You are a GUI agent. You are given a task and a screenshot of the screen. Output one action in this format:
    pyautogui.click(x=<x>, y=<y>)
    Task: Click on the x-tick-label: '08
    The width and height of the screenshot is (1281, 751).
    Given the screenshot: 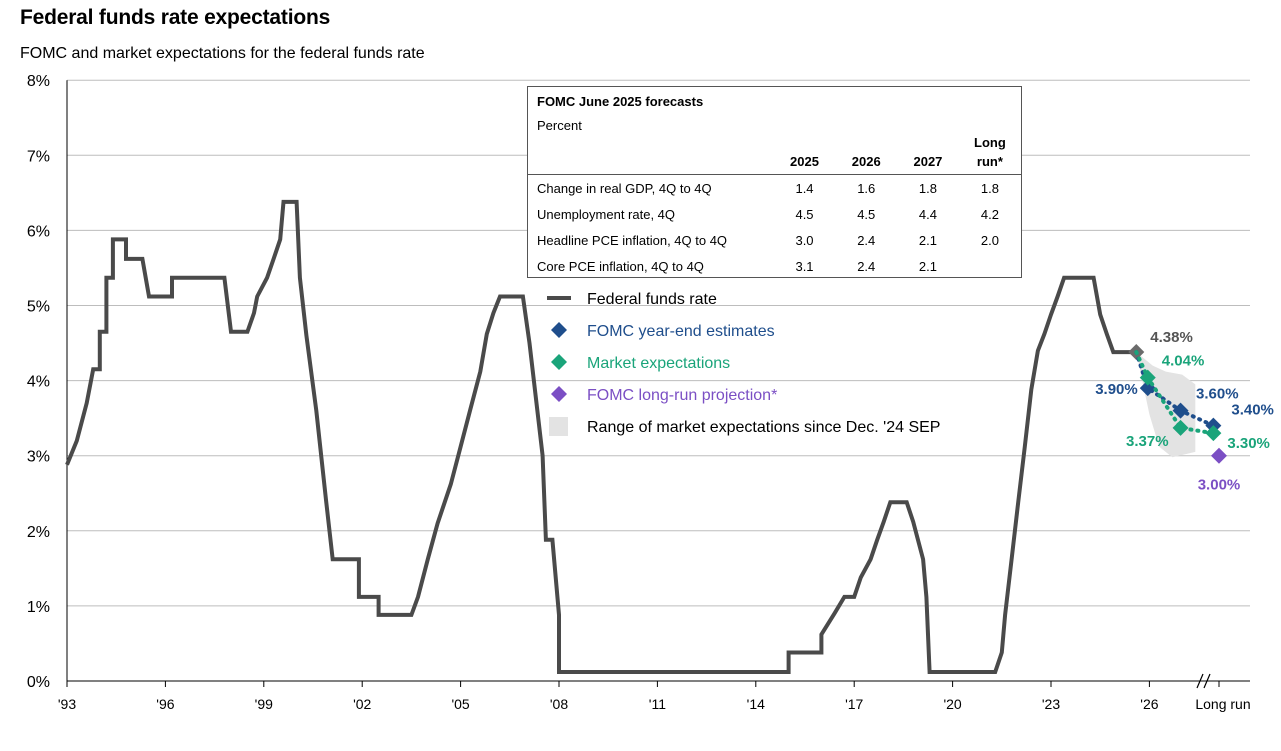 What is the action you would take?
    pyautogui.click(x=559, y=704)
    